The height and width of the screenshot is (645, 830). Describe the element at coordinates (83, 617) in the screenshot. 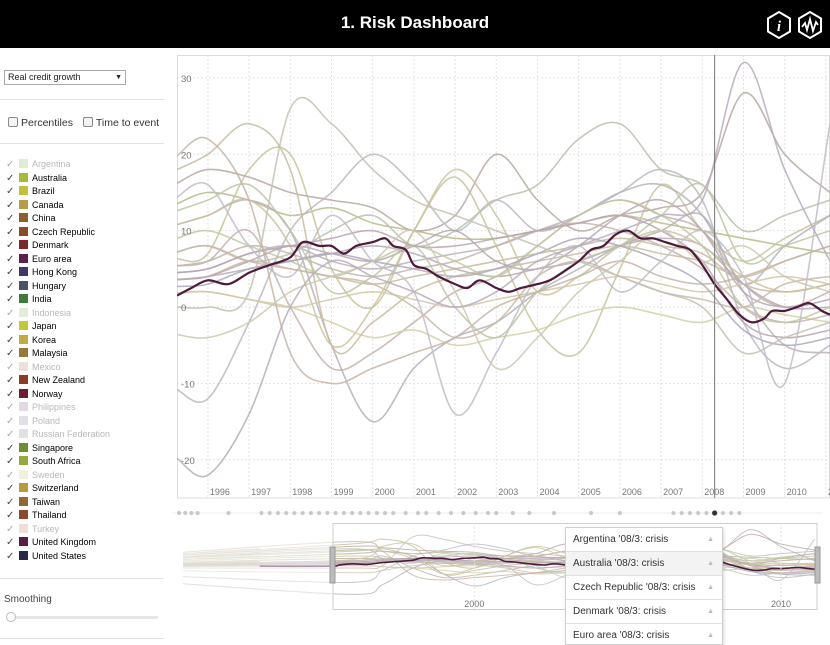

I see `smoothing-slider-track` at that location.